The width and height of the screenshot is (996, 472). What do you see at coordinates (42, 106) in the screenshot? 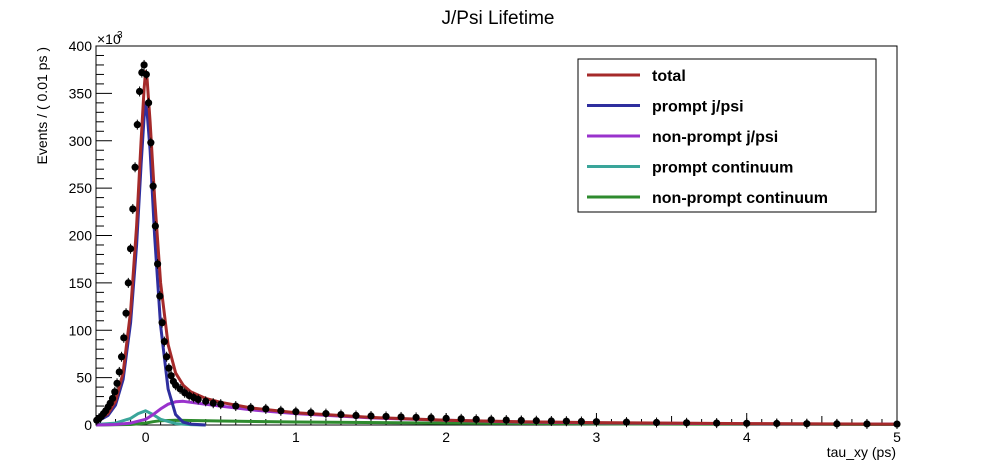
I see `y-axis-label: Events / ( 0.01 ps )` at bounding box center [42, 106].